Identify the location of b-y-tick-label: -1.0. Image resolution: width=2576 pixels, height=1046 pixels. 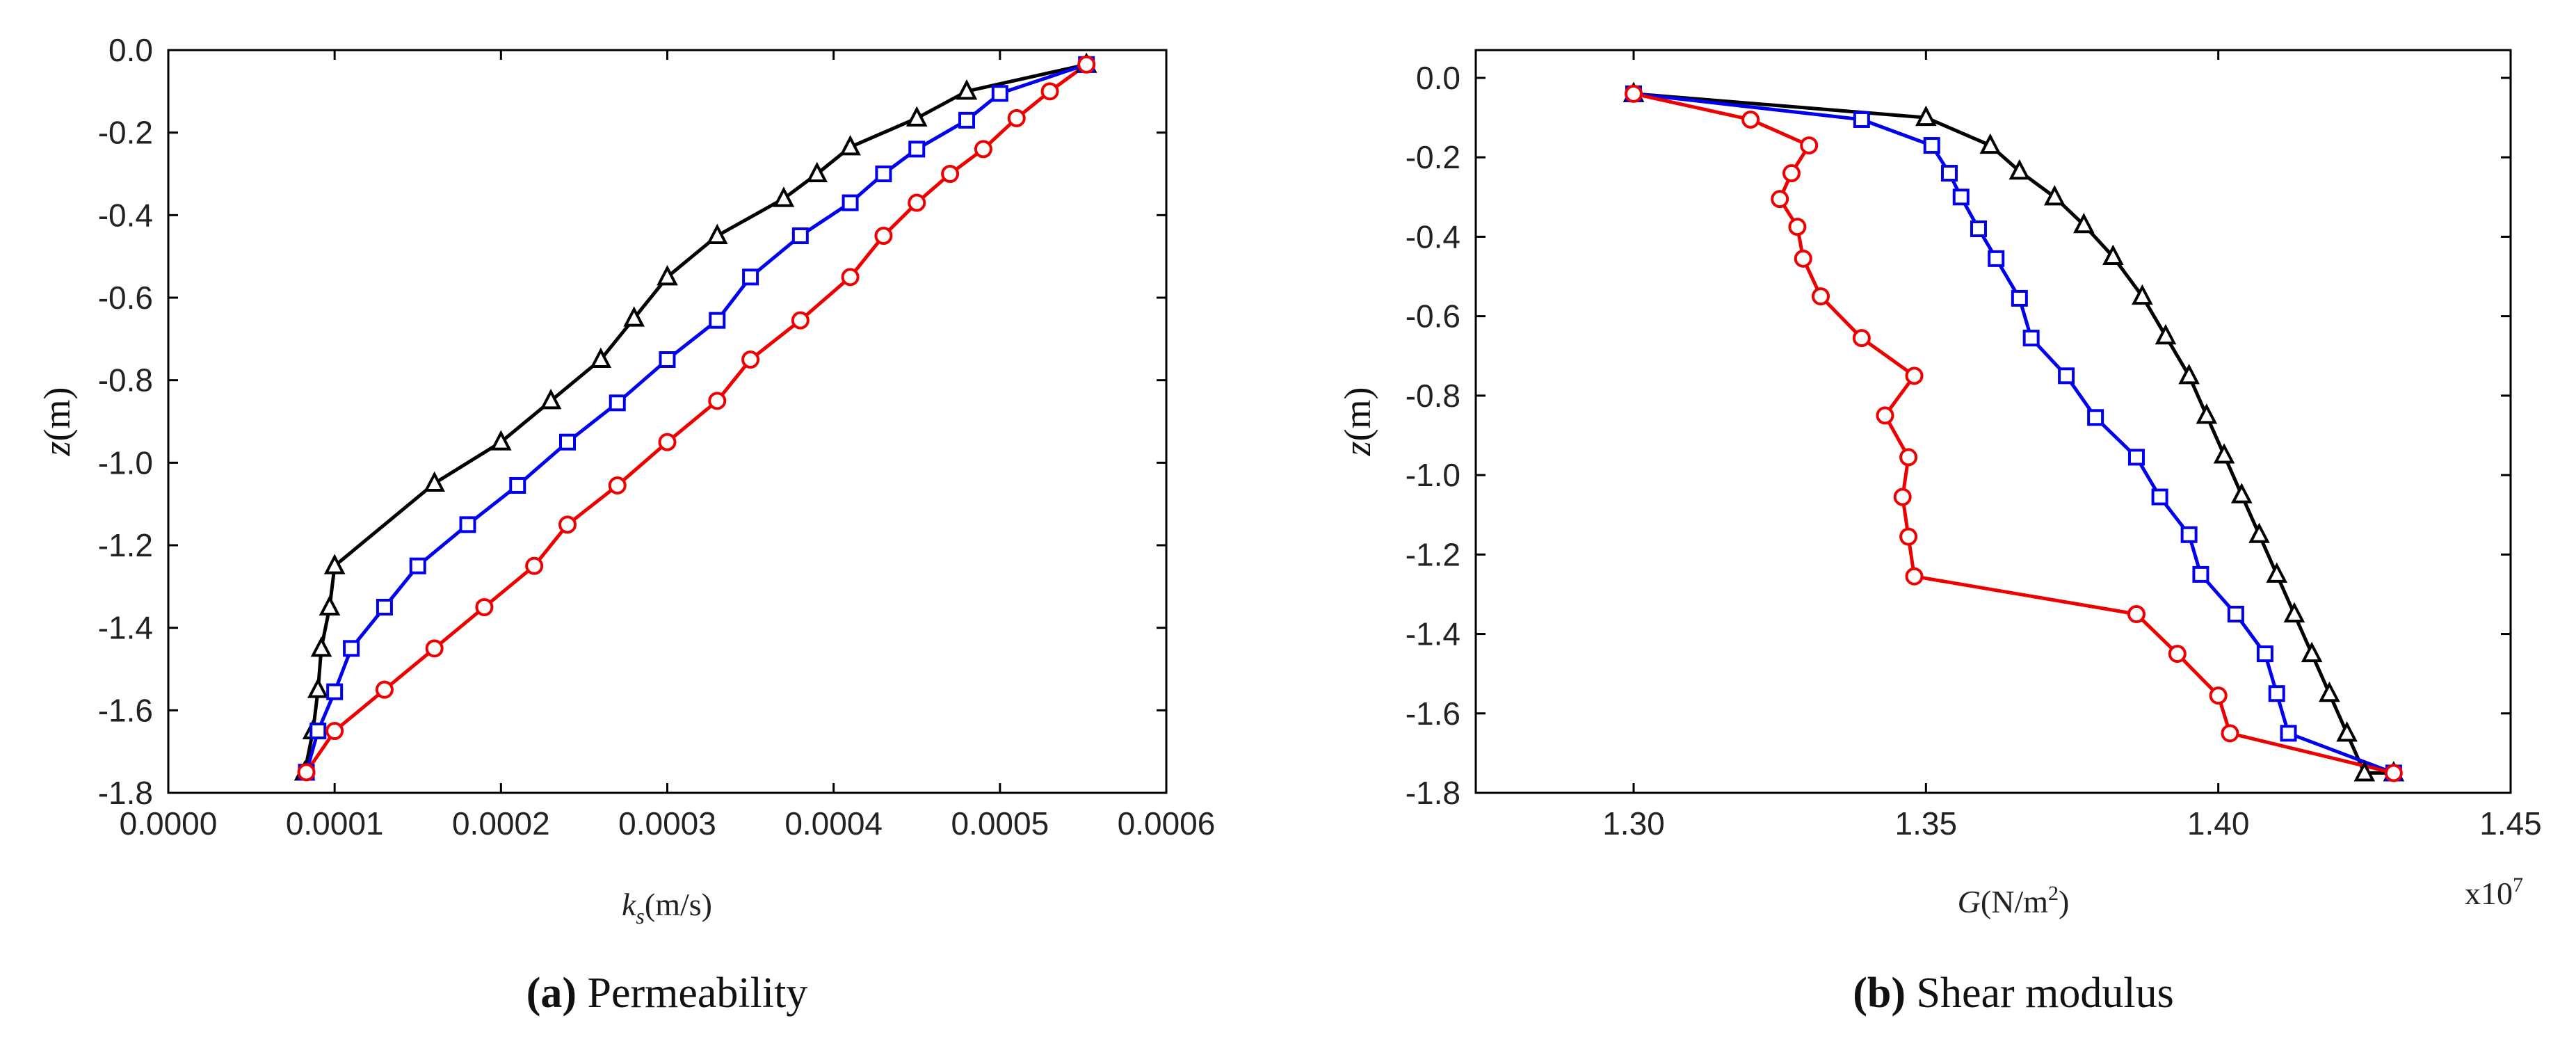
(1433, 475).